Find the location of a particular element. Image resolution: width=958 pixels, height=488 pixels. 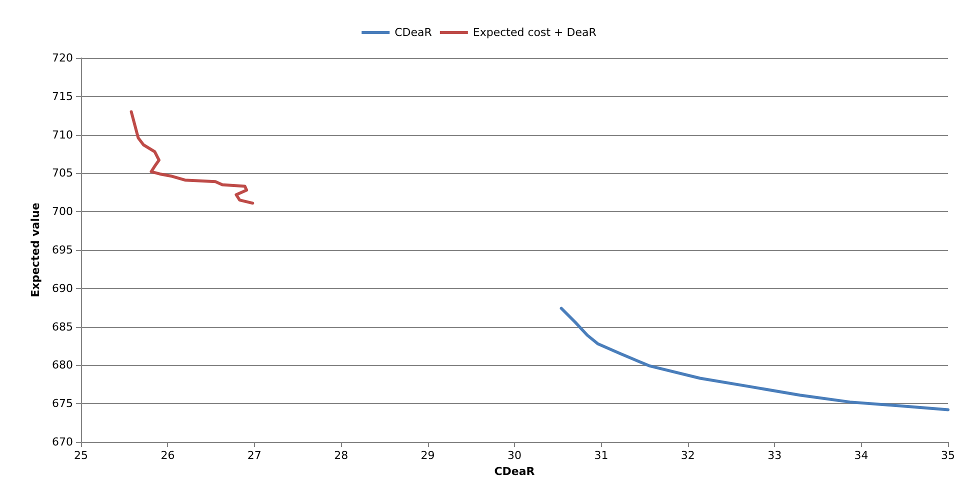

x-tick-label: 29 is located at coordinates (427, 455).